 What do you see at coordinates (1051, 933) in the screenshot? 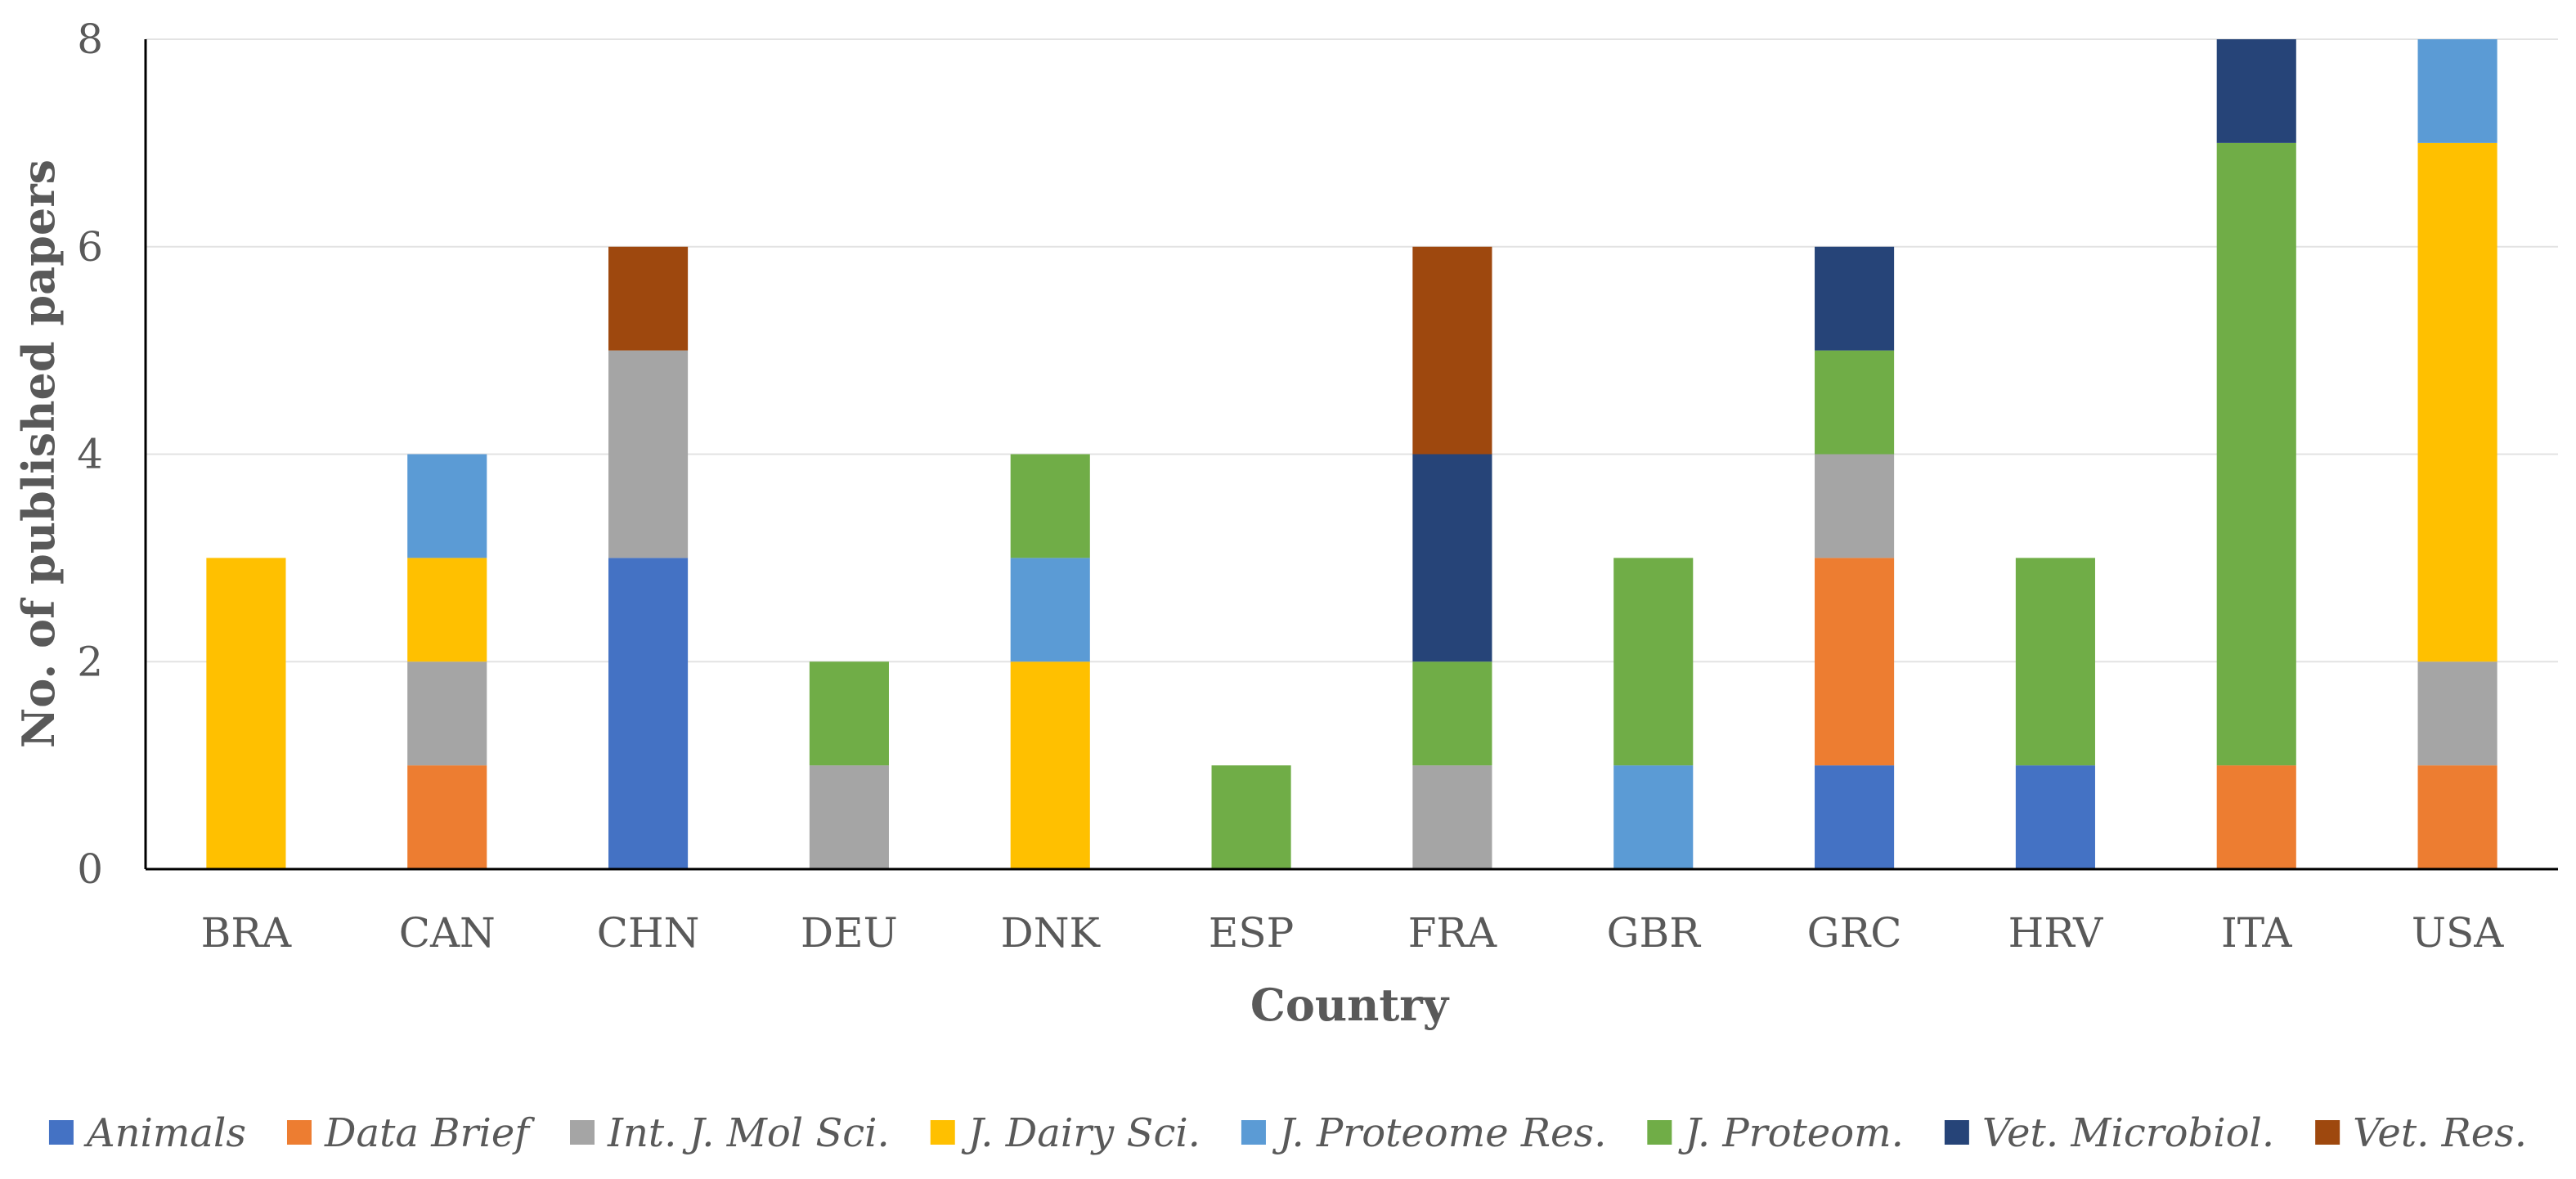
I see `x-tick-label: DNK` at bounding box center [1051, 933].